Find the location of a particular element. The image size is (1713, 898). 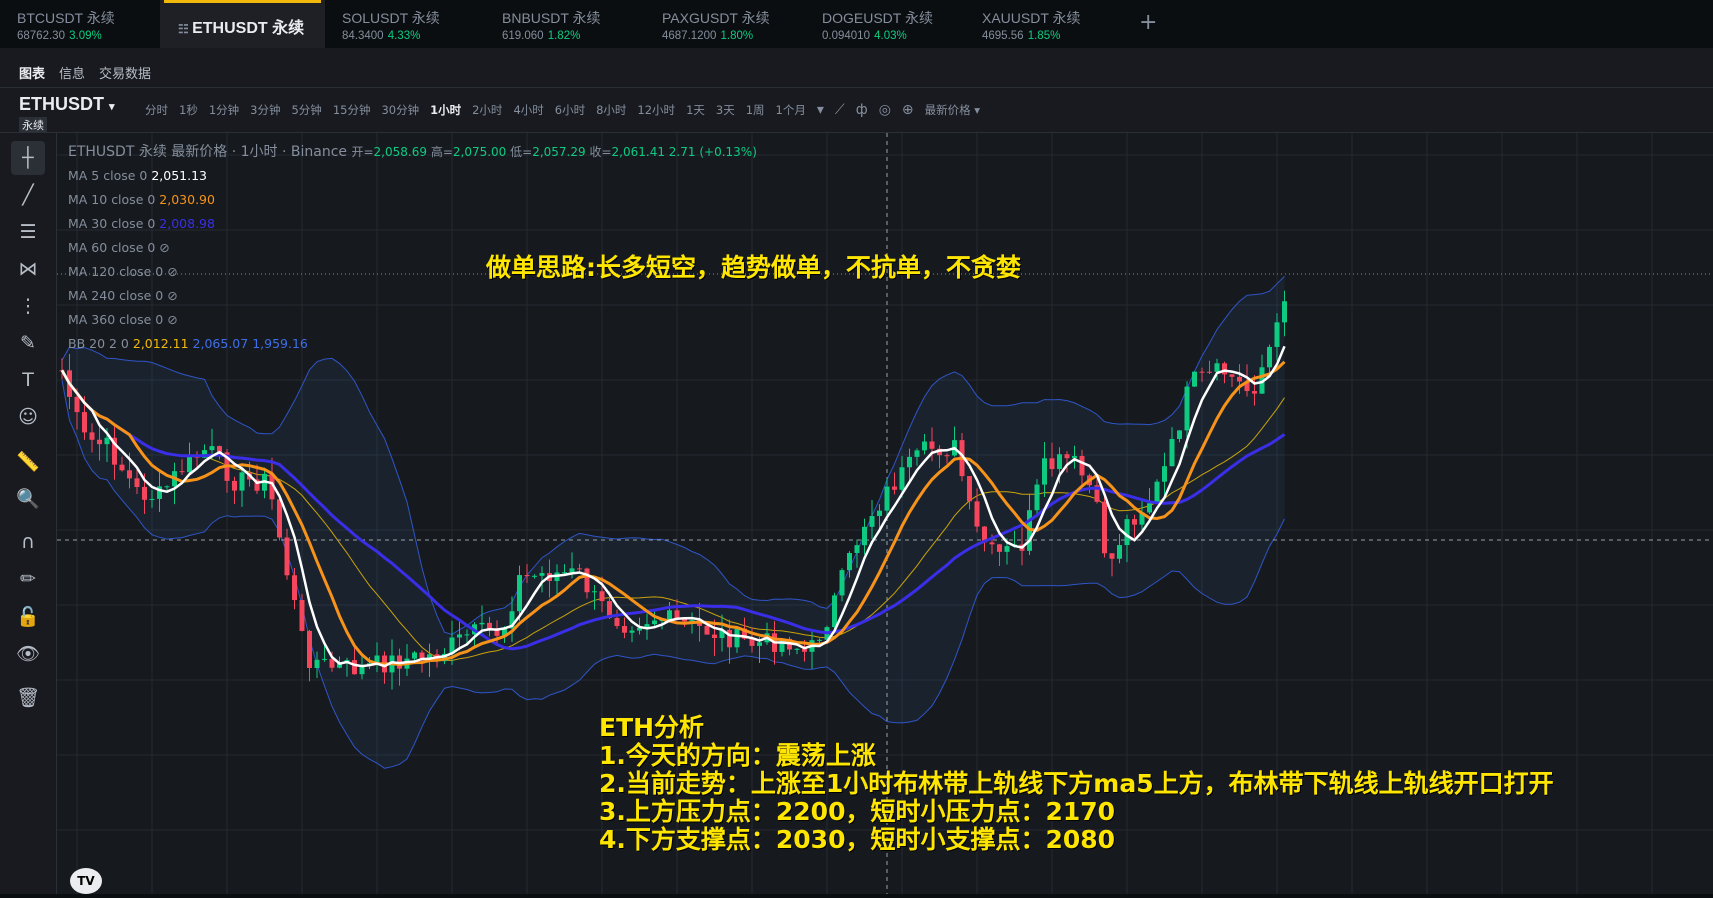

chart-type-icon: ф is located at coordinates (861, 110).